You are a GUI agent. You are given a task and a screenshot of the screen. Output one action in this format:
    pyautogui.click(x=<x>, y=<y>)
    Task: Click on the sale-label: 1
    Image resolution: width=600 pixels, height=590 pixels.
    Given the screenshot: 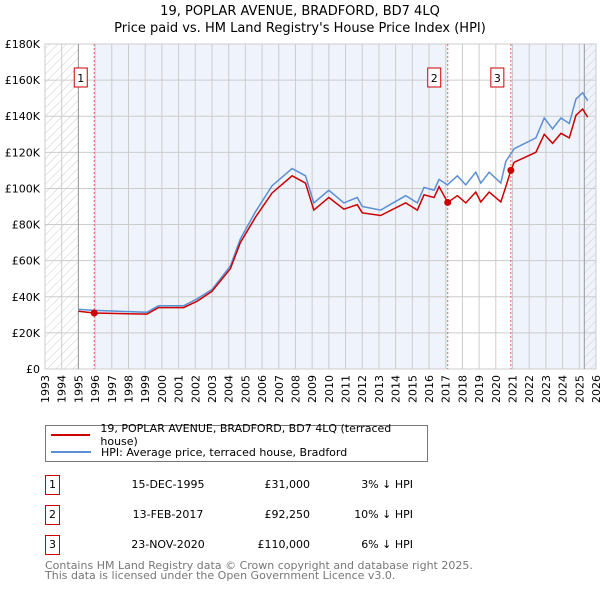 What is the action you would take?
    pyautogui.click(x=80, y=78)
    